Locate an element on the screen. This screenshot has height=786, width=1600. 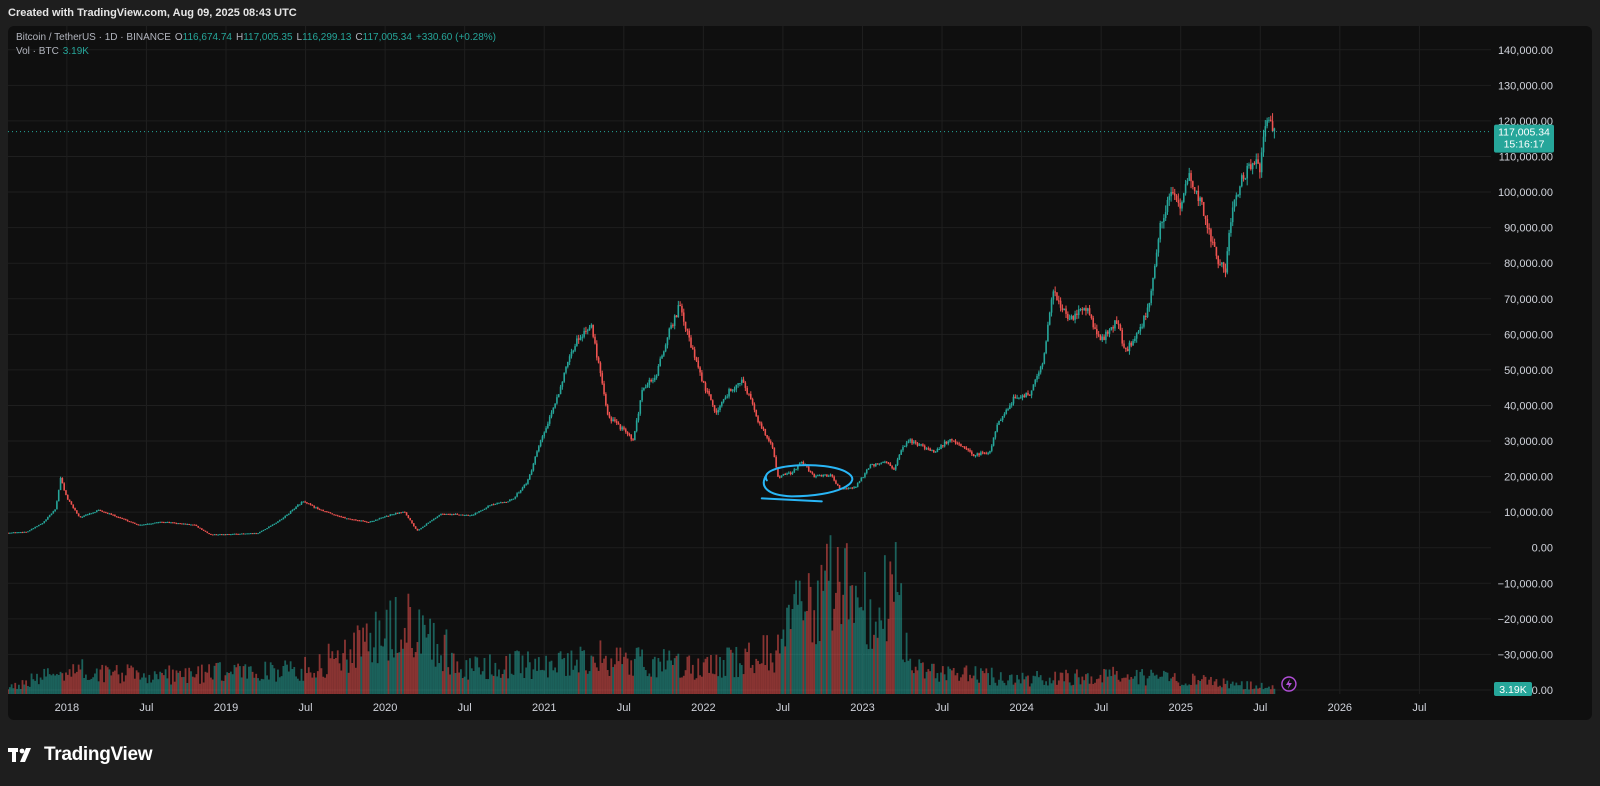
lightning-icon is located at coordinates (1289, 684).